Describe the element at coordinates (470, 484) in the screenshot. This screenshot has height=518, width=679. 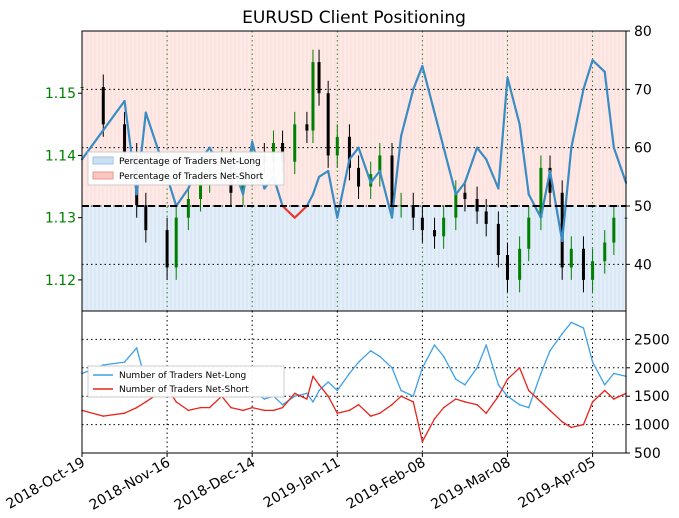
I see `x-tick-label: 2019-Mar-08` at that location.